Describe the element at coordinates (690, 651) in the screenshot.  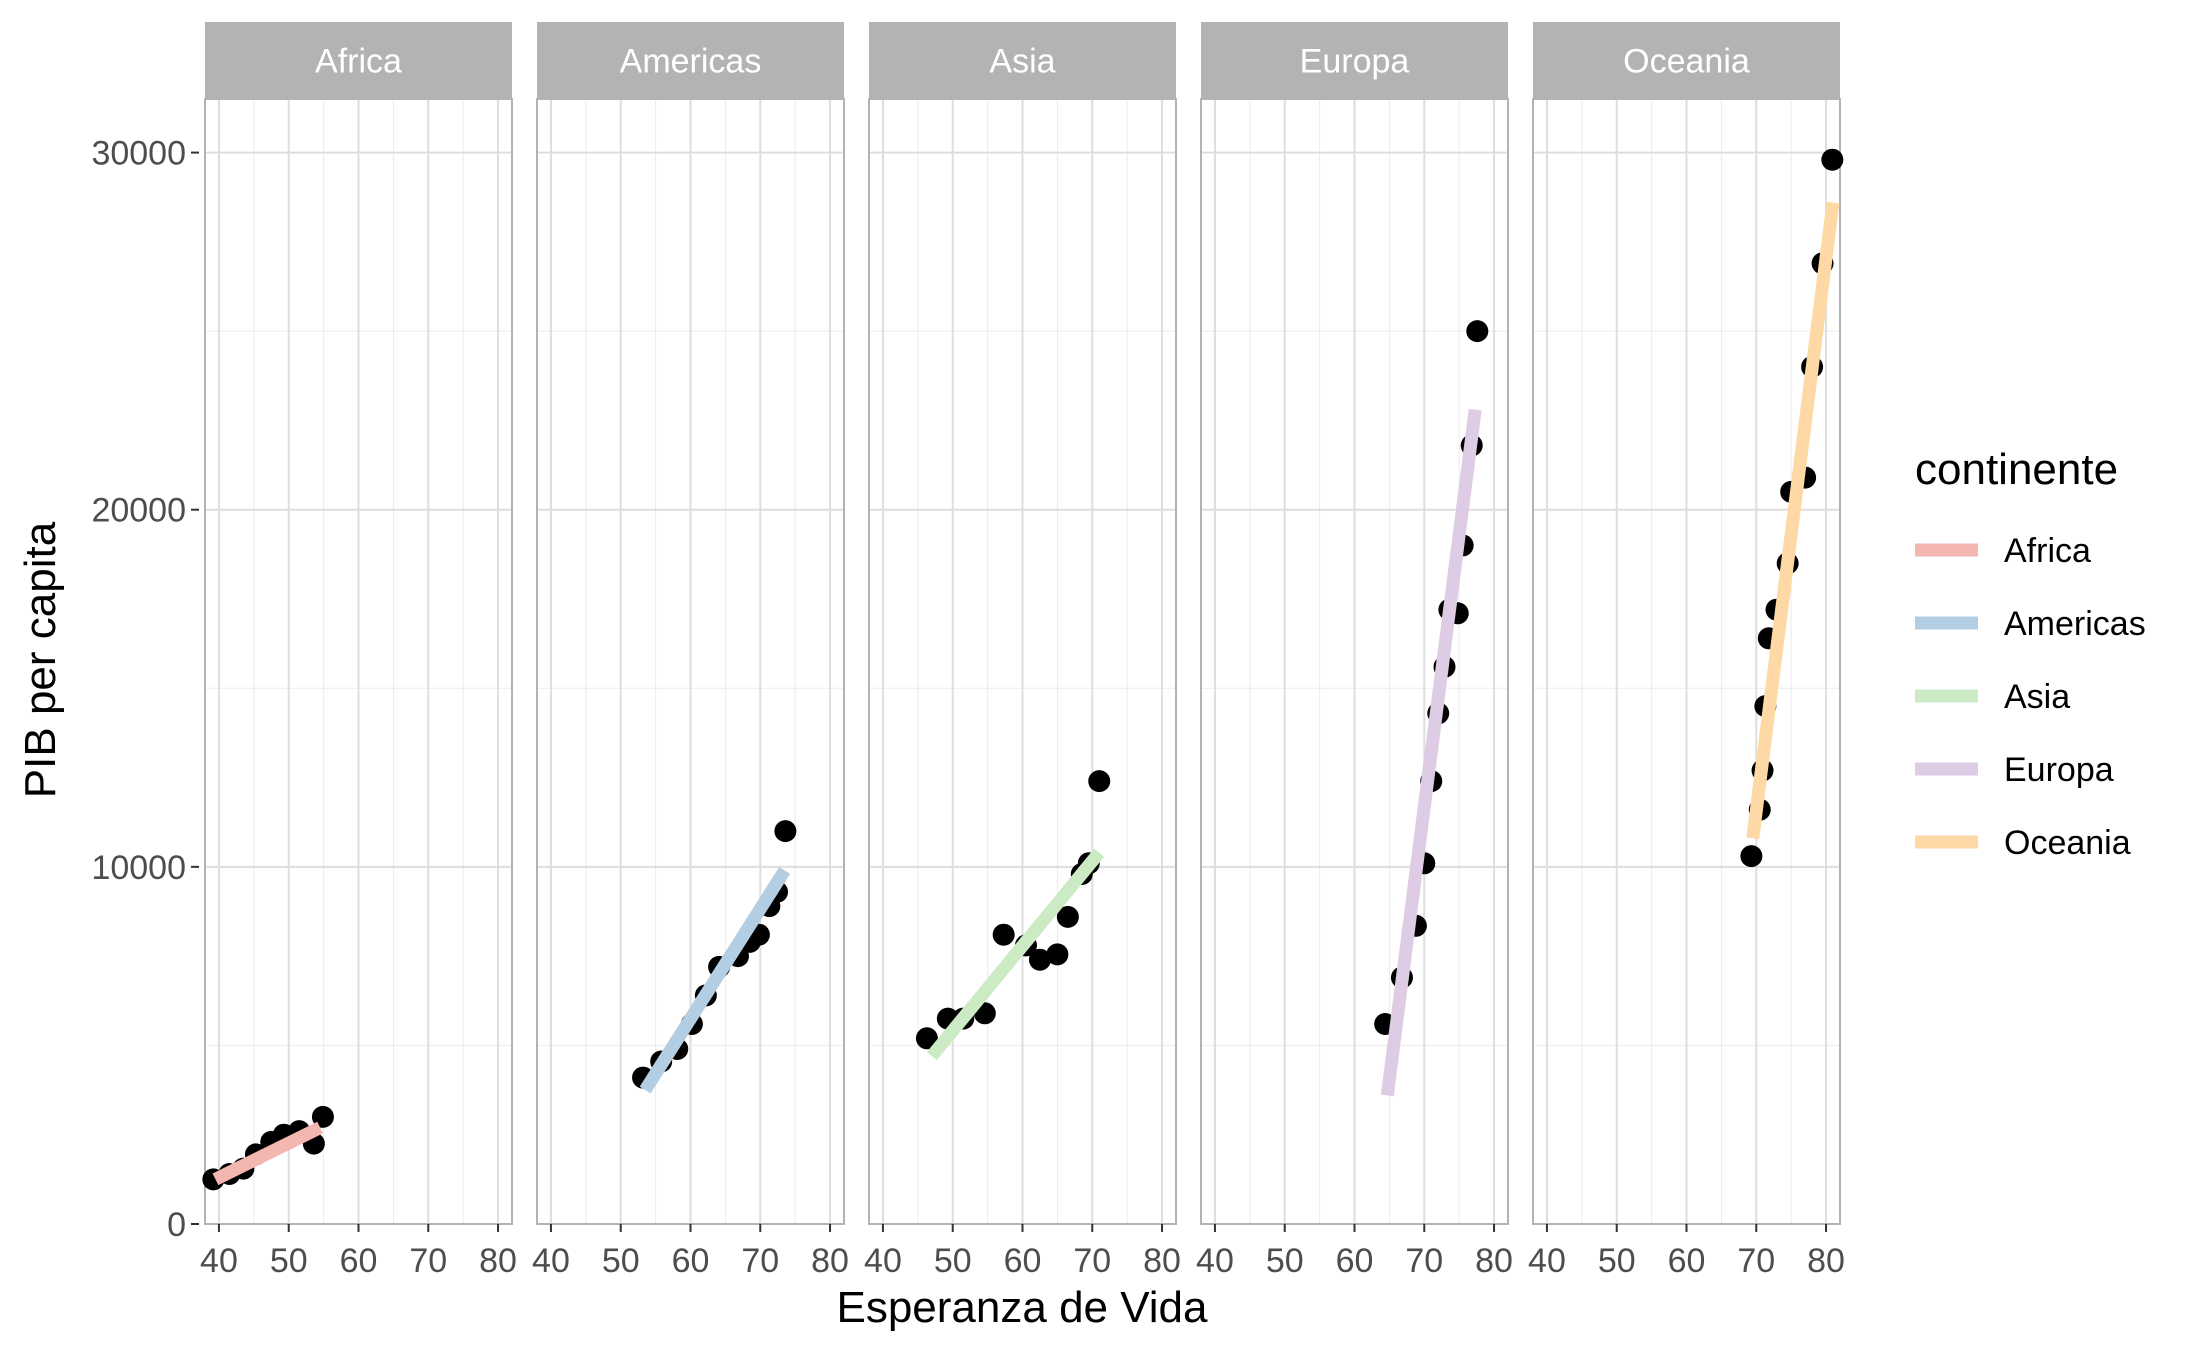
I see `facet-panel-americas: Americas 40 50 60 70 80` at that location.